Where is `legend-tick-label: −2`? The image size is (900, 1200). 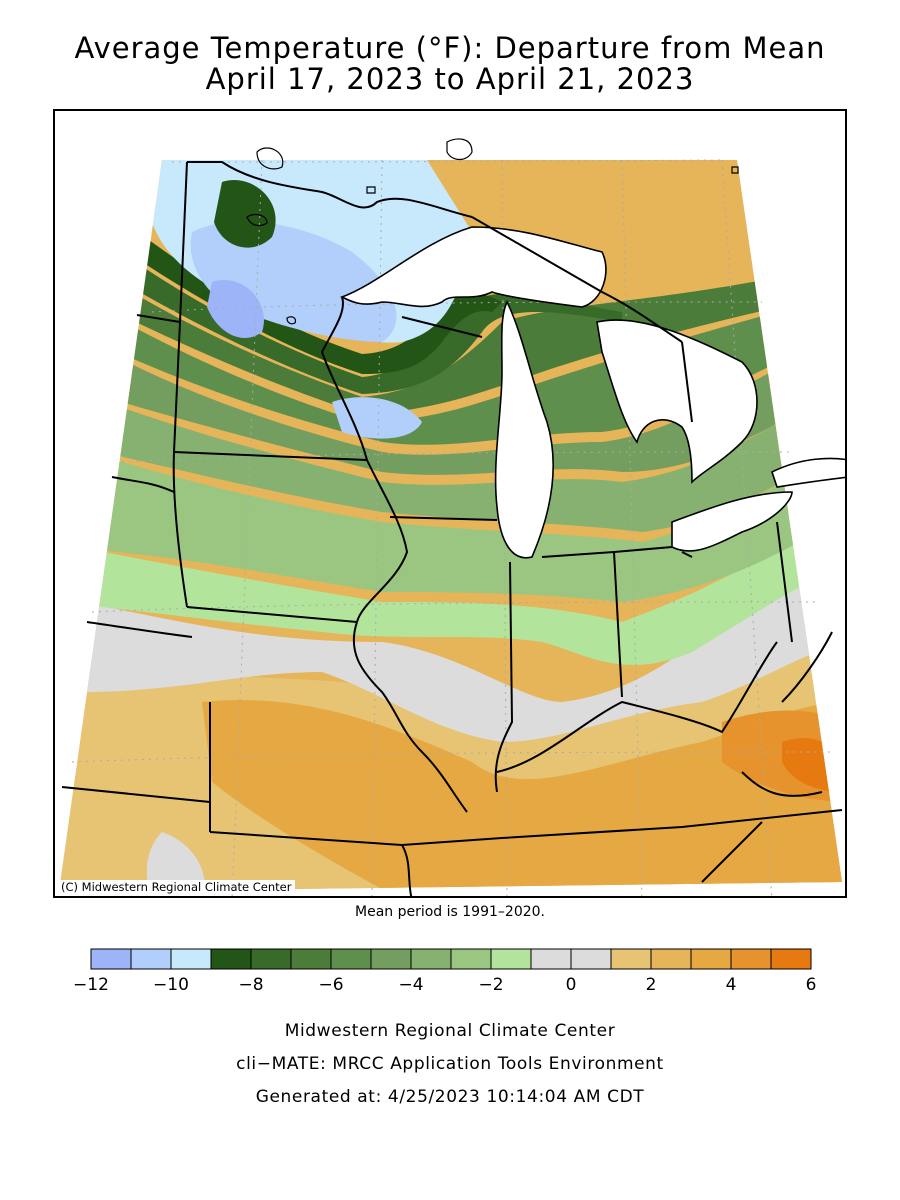
legend-tick-label: −2 is located at coordinates (491, 985).